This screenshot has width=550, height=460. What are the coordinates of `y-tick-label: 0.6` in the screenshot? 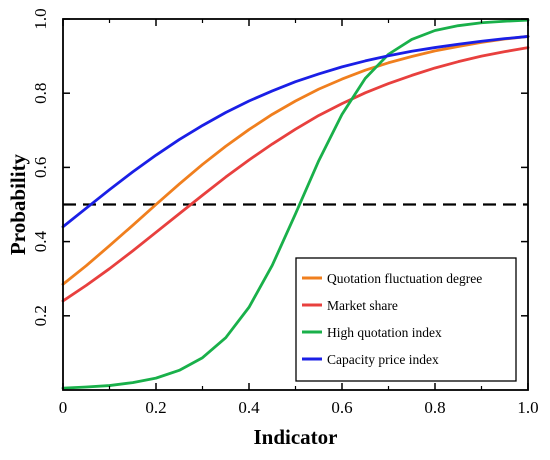 It's located at (40, 167).